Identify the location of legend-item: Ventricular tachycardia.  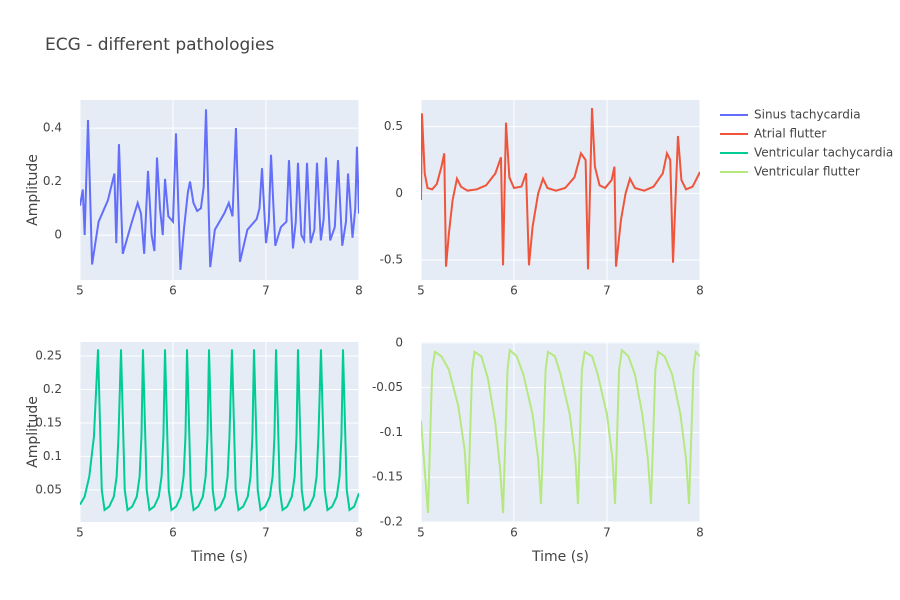
(806, 153).